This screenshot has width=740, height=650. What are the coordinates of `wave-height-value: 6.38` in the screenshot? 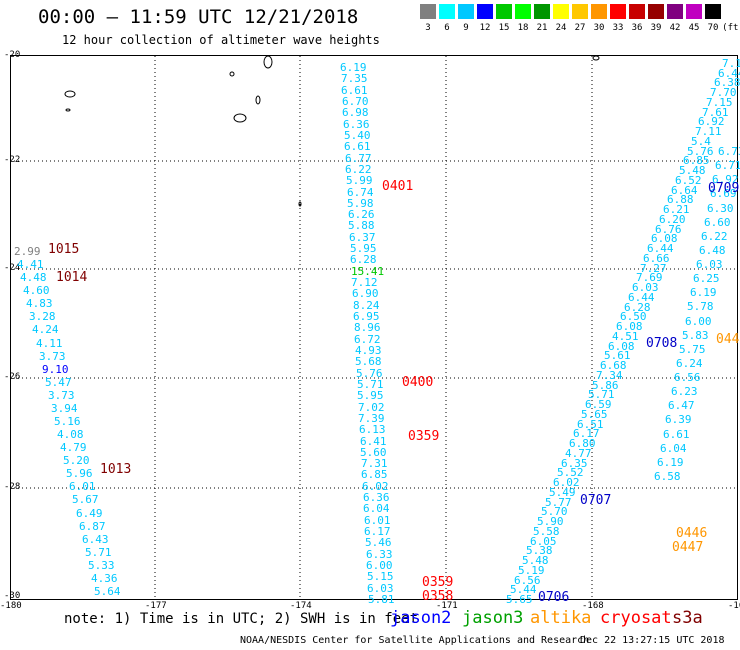 It's located at (727, 82).